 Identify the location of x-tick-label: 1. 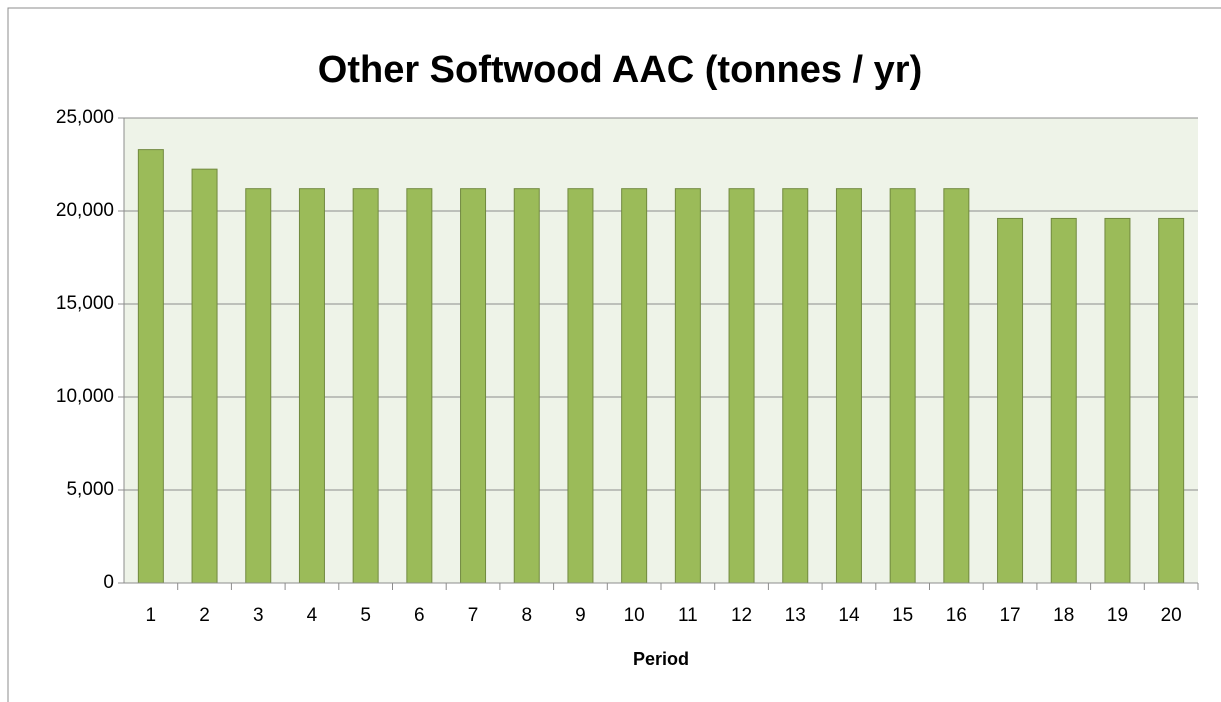
(151, 615).